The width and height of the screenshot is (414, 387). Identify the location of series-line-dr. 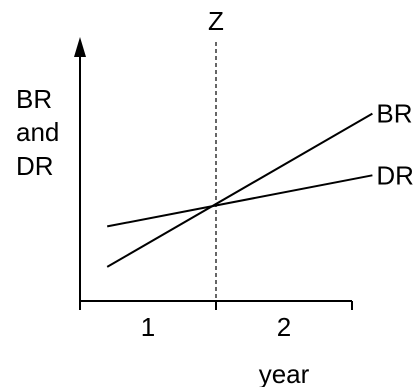
(240, 201).